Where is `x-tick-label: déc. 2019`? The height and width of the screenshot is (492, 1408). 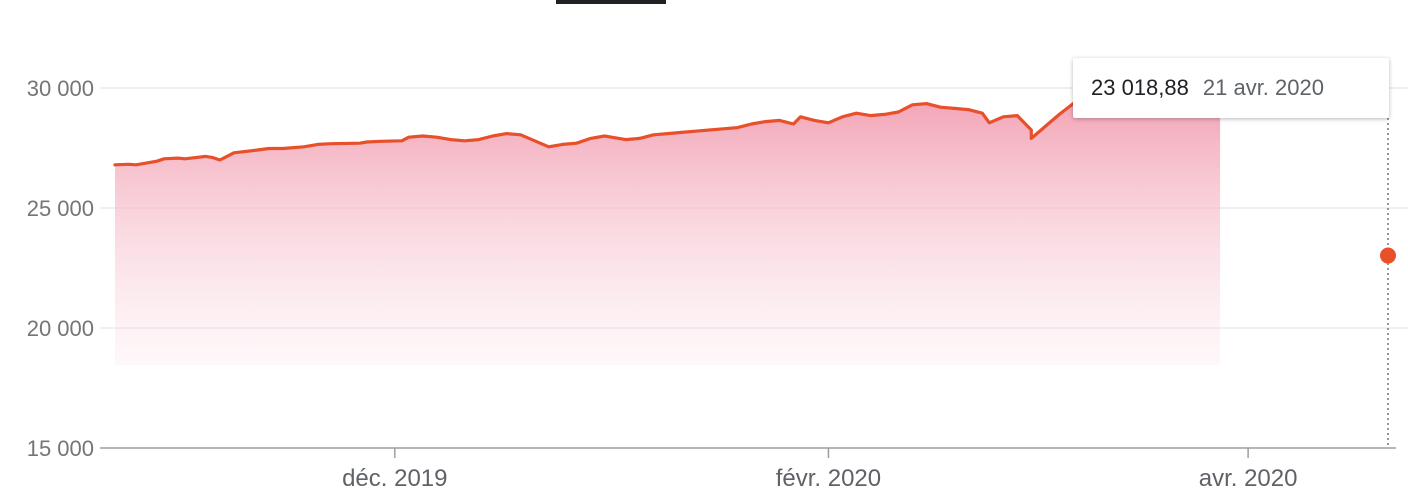
x-tick-label: déc. 2019 is located at coordinates (394, 478).